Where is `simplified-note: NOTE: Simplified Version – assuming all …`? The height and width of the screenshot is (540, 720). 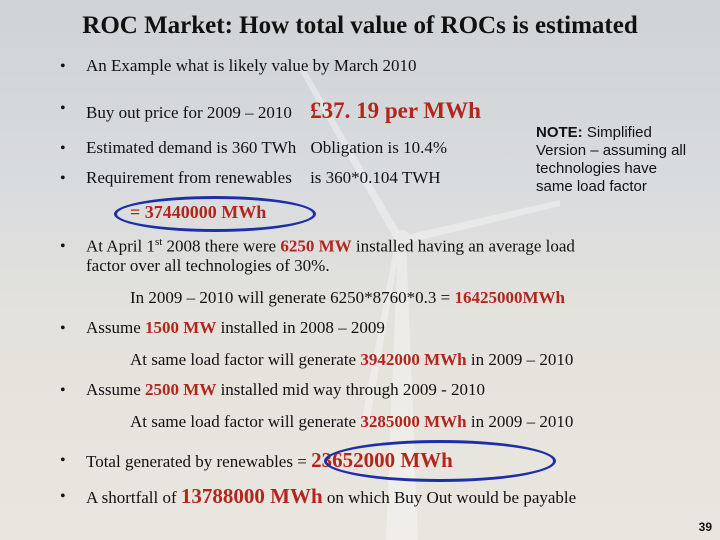
simplified-note: NOTE: Simplified Version – assuming all … is located at coordinates (616, 160).